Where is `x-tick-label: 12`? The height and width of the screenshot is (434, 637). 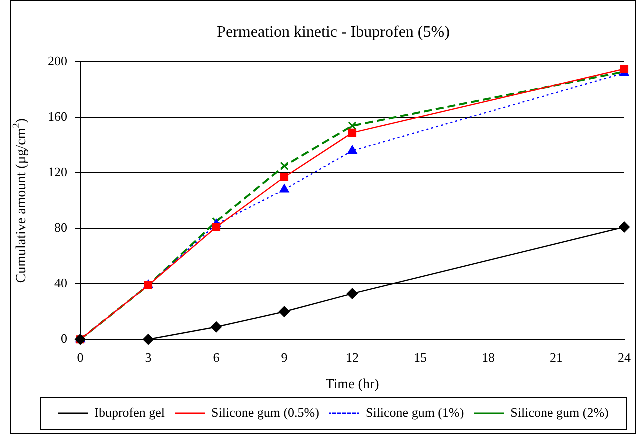
x-tick-label: 12 is located at coordinates (352, 357).